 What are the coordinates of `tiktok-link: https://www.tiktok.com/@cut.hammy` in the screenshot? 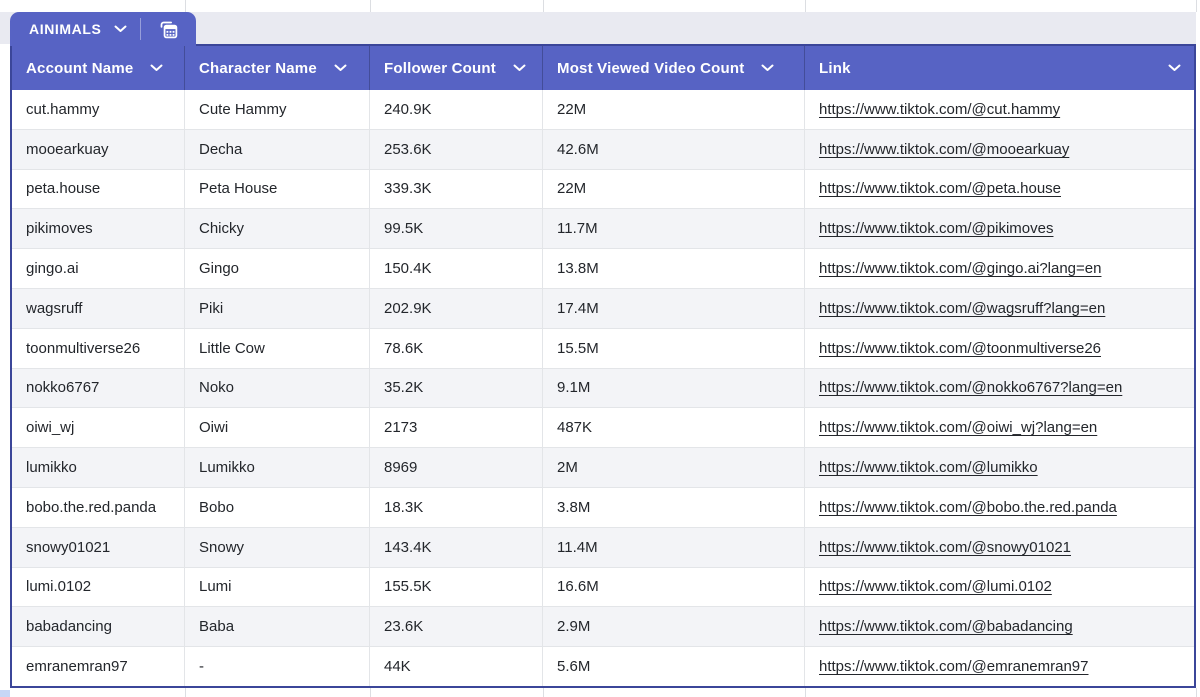 It's located at (940, 109).